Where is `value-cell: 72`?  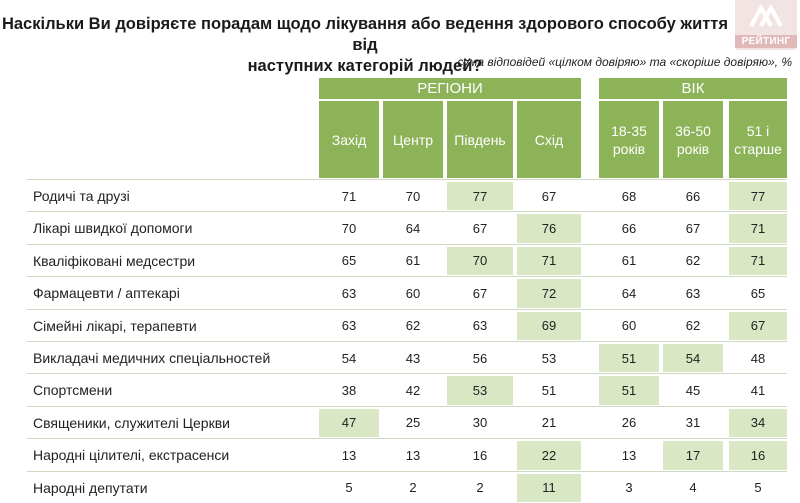
value-cell: 72 is located at coordinates (549, 293).